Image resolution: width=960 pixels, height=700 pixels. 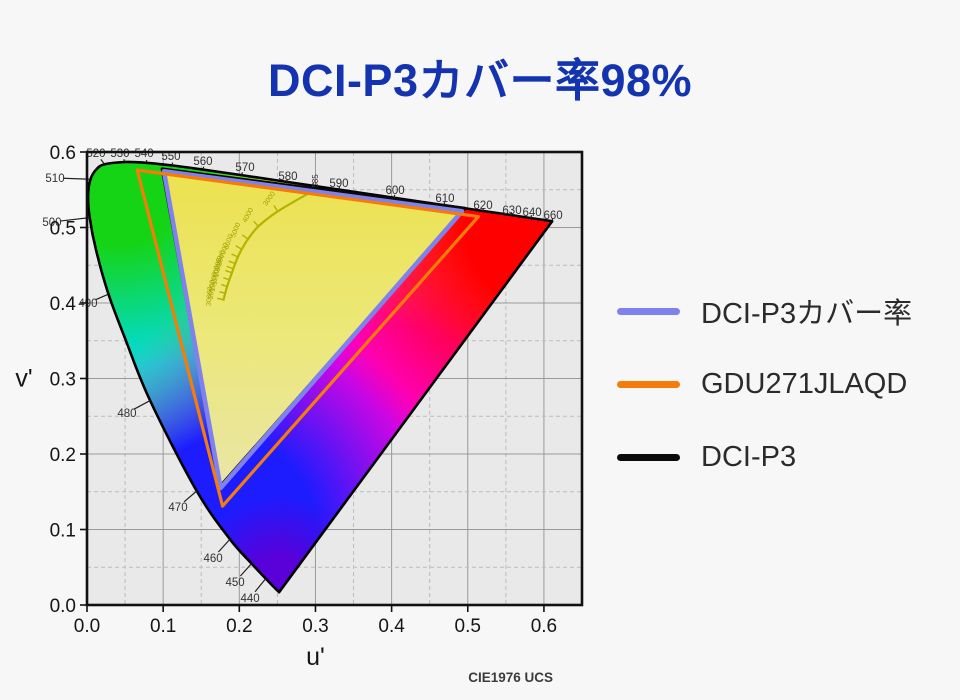 What do you see at coordinates (215, 275) in the screenshot?
I see `svg-text: 12000` at bounding box center [215, 275].